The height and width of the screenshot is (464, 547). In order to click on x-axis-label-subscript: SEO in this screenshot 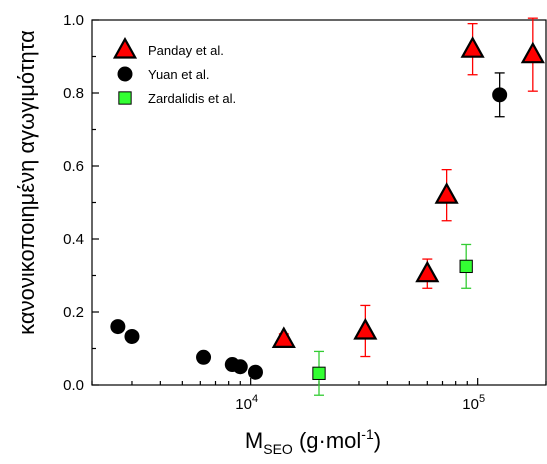, I will do `click(278, 449)`.